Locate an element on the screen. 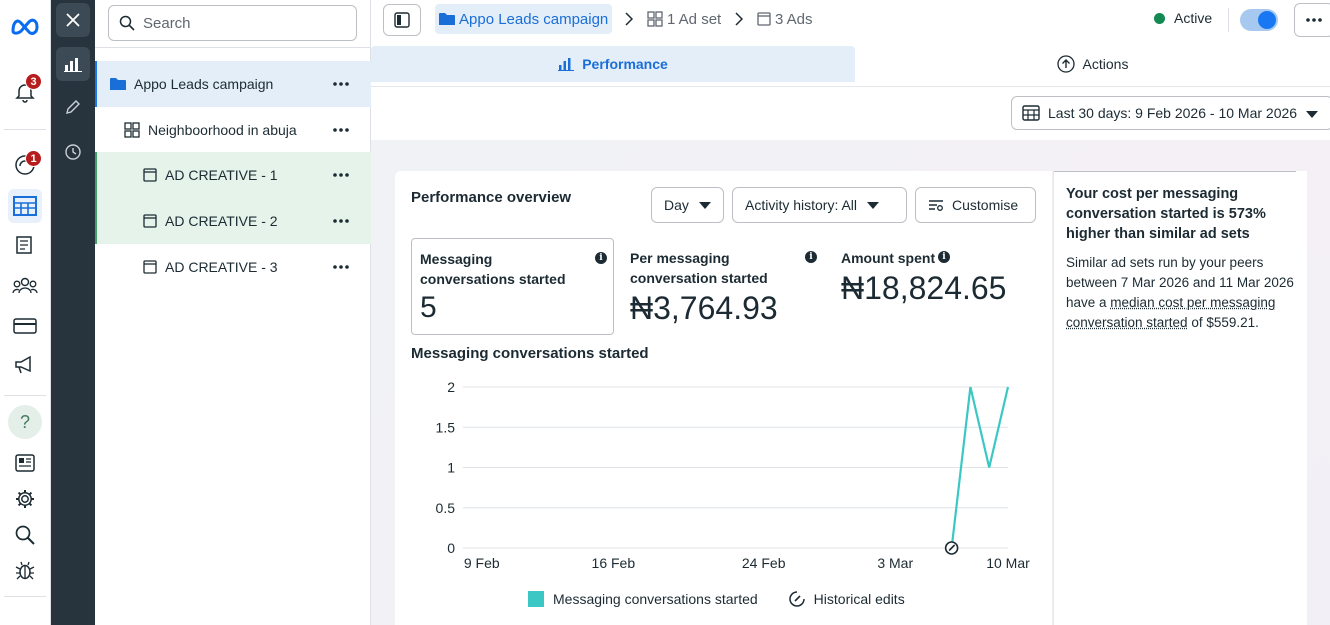 This screenshot has height=625, width=1330. chevron-right-icon is located at coordinates (739, 19).